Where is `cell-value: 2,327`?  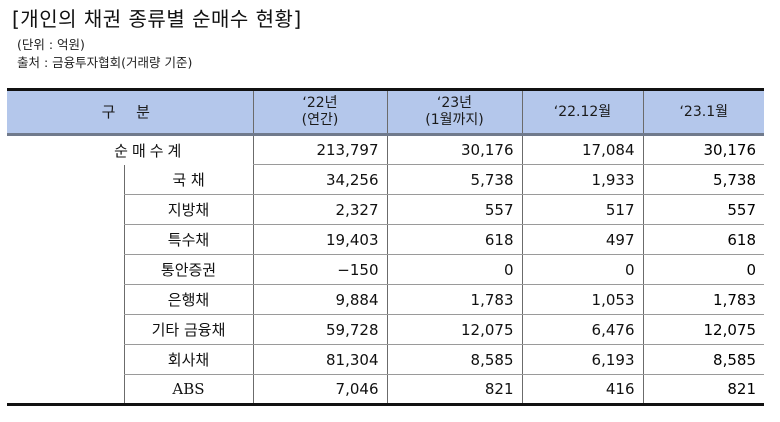
cell-value: 2,327 is located at coordinates (319, 209).